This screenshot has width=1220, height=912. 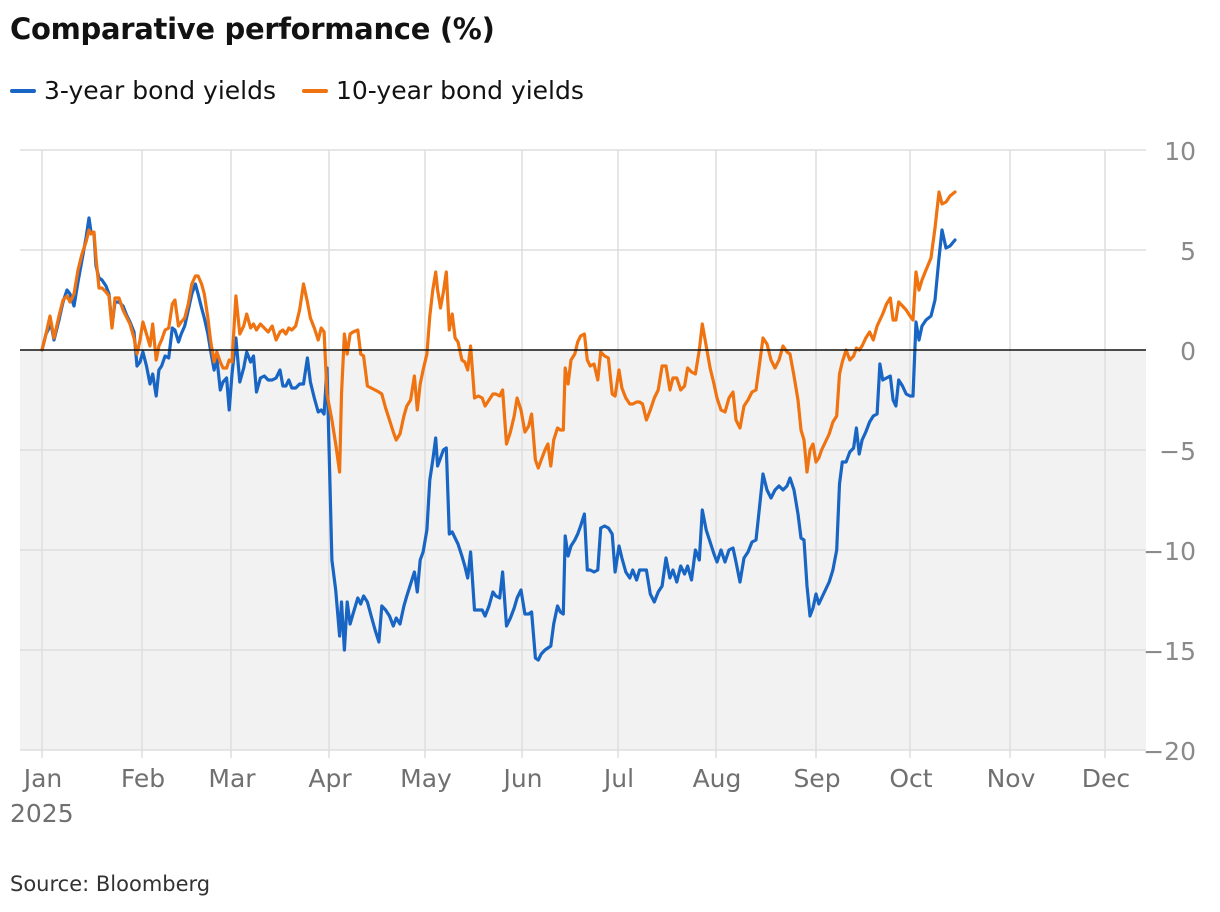 I want to click on chart-title: Comparative performance (%), so click(x=252, y=29).